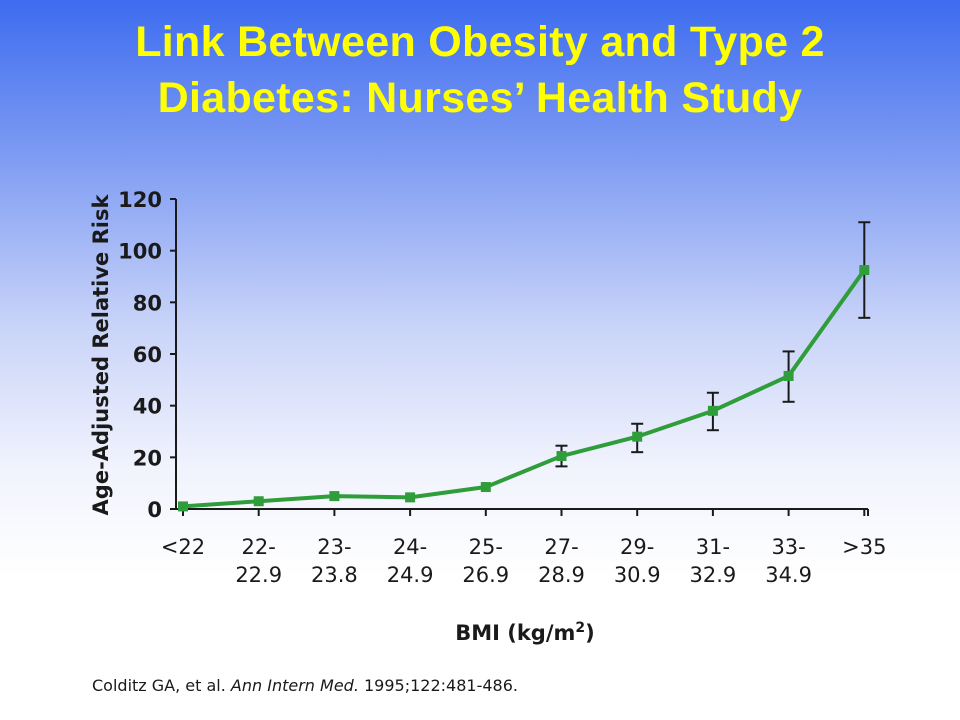 This screenshot has width=960, height=720. What do you see at coordinates (410, 575) in the screenshot?
I see `x-tick-label: 24.9` at bounding box center [410, 575].